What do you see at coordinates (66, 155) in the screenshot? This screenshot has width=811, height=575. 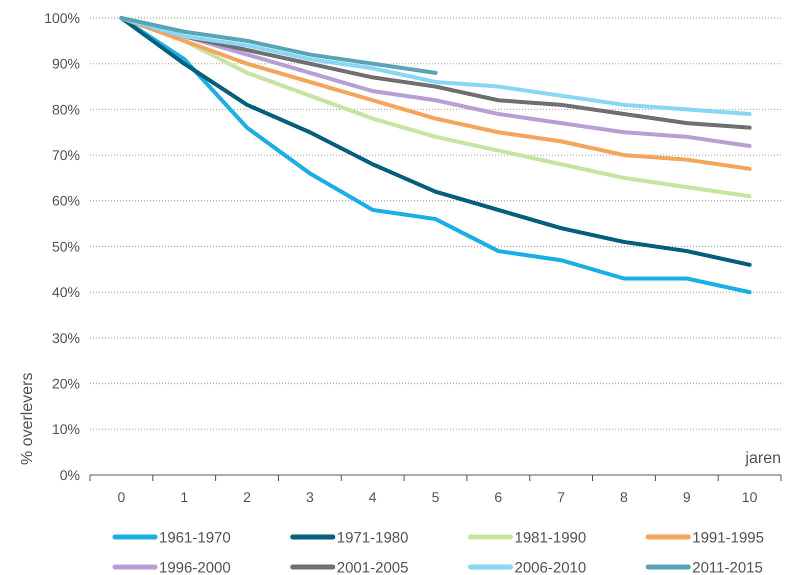 I see `y-tick-label: 70%` at bounding box center [66, 155].